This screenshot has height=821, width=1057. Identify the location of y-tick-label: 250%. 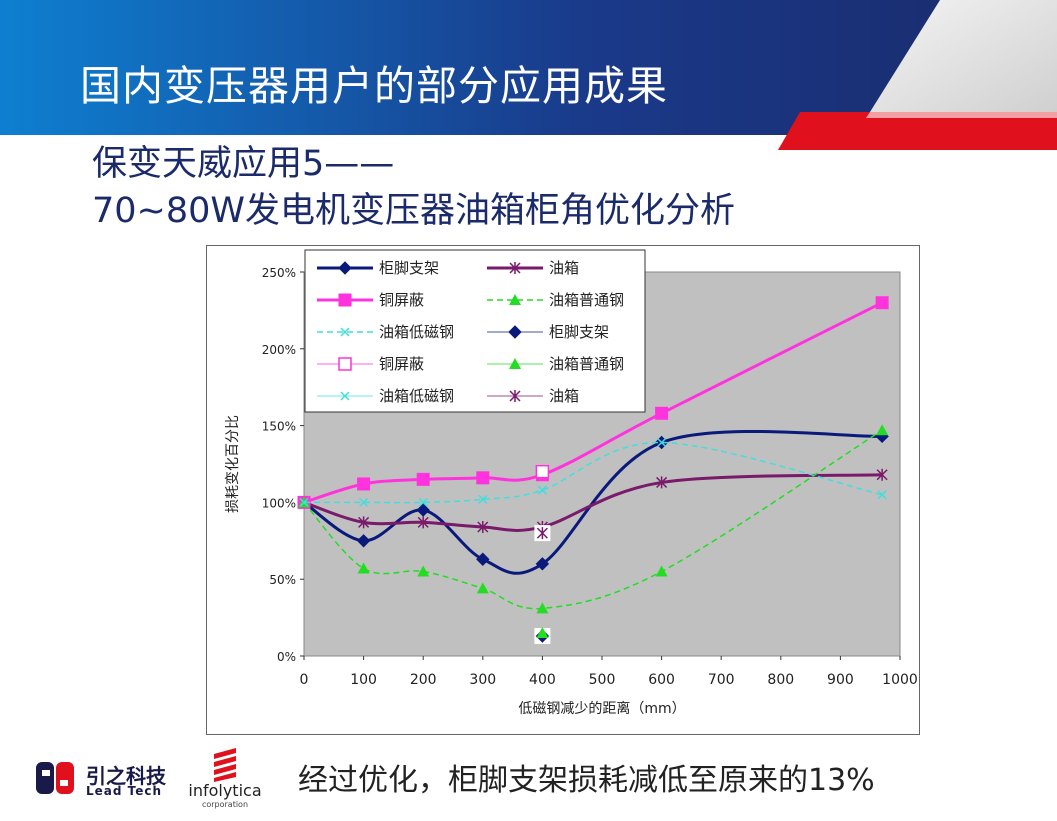
(279, 273).